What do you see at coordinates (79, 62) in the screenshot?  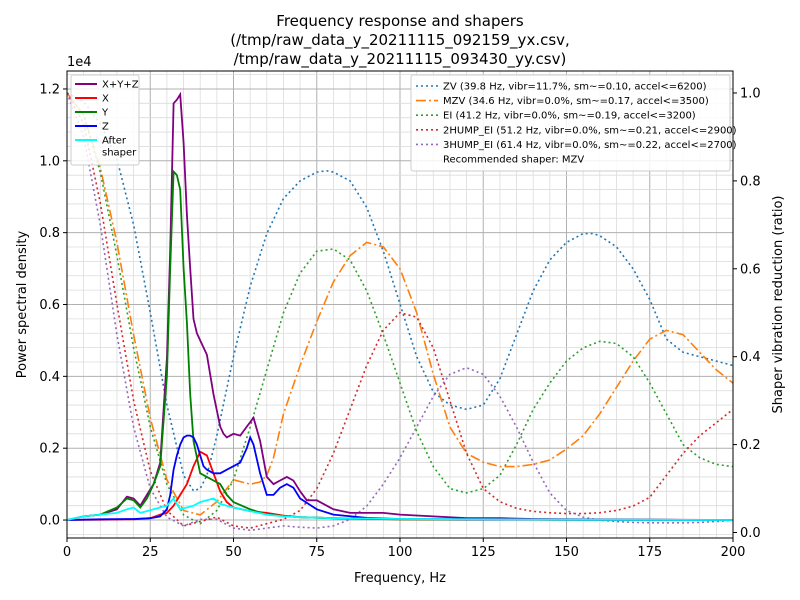 I see `y-offset-label: 1e4` at bounding box center [79, 62].